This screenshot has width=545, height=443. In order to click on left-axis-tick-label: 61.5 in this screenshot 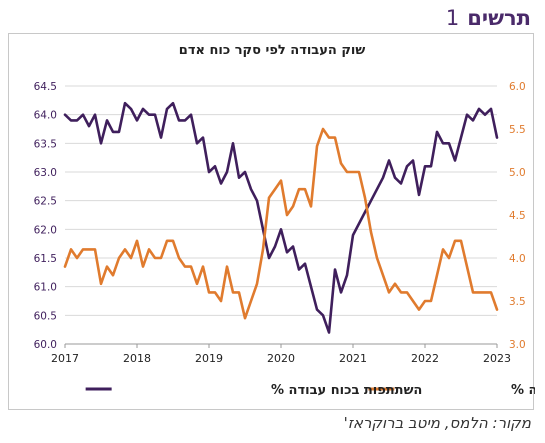, I will do `click(45, 259)`.